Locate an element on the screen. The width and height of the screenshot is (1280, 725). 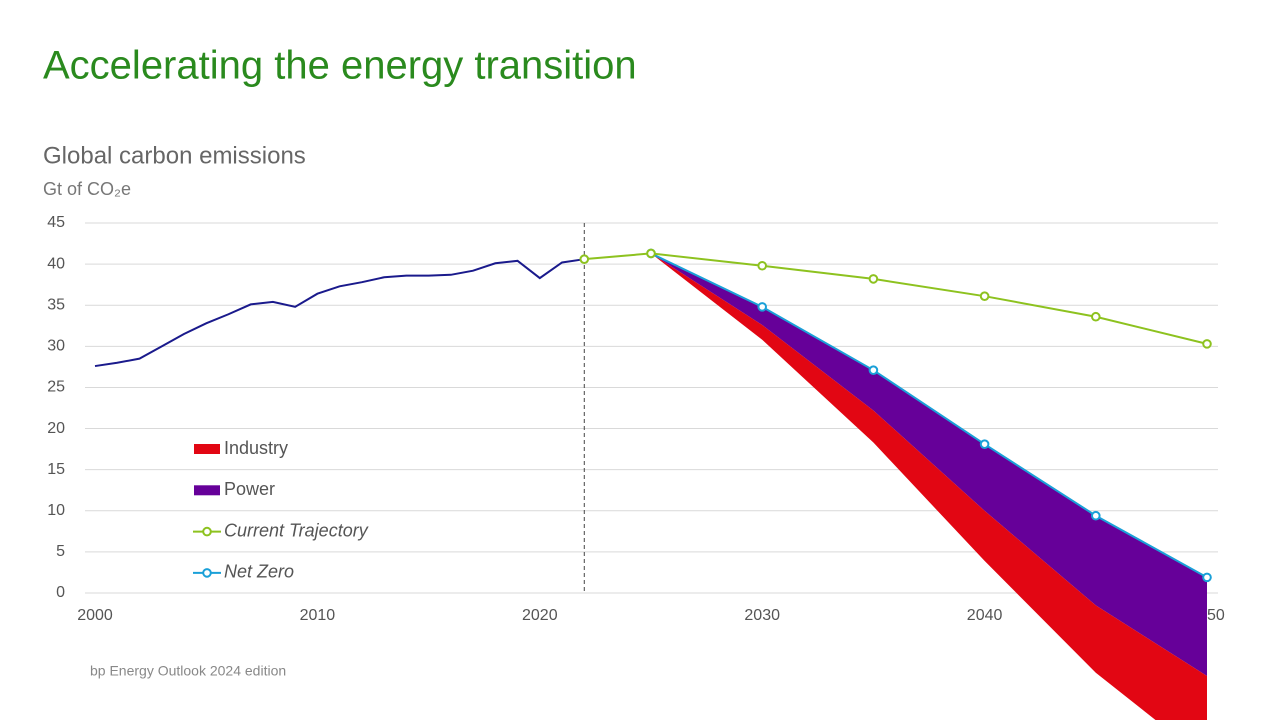
y-axis-label: Gt of CO₂e is located at coordinates (87, 189).